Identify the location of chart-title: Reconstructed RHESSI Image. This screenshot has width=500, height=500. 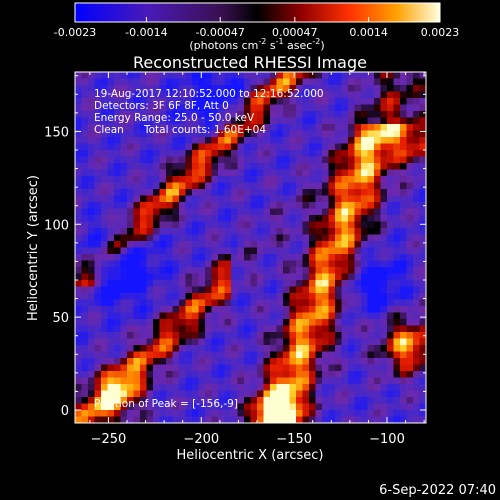
(250, 62).